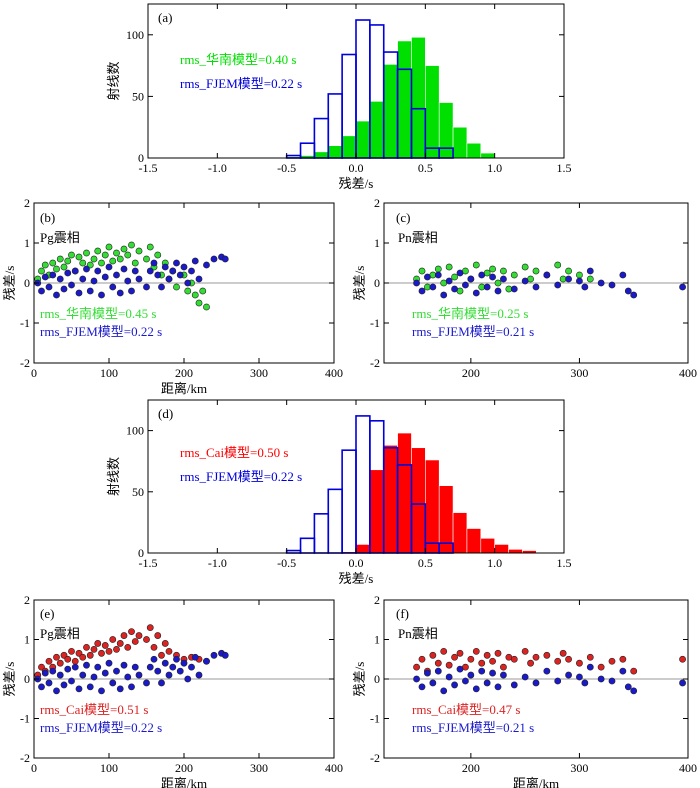 This screenshot has width=700, height=788. I want to click on y-axis-label: 射线数, so click(113, 80).